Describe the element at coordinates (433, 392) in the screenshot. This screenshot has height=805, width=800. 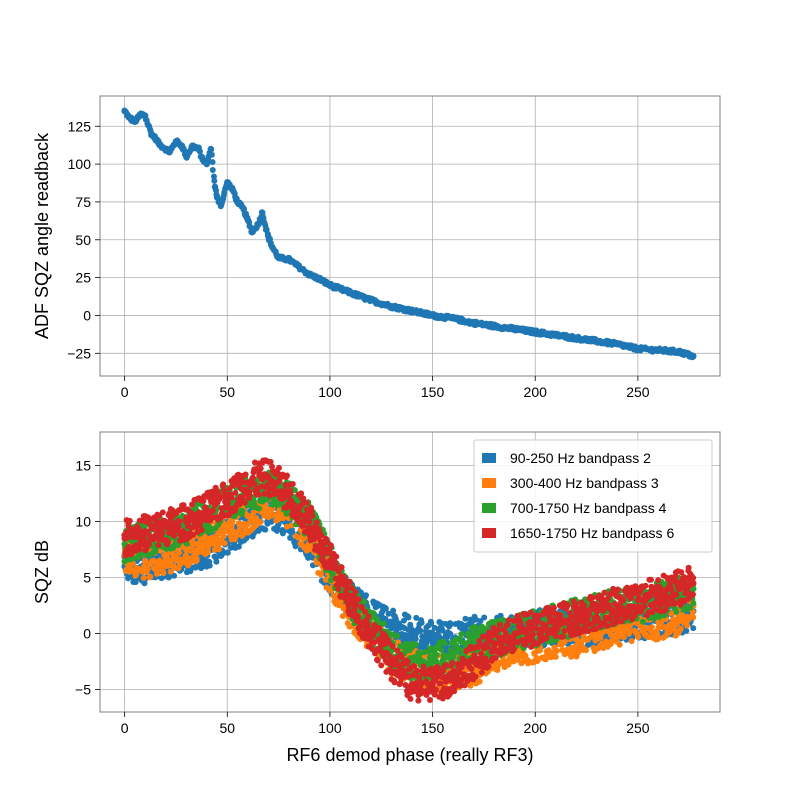
I see `x-tick-label: 150` at that location.